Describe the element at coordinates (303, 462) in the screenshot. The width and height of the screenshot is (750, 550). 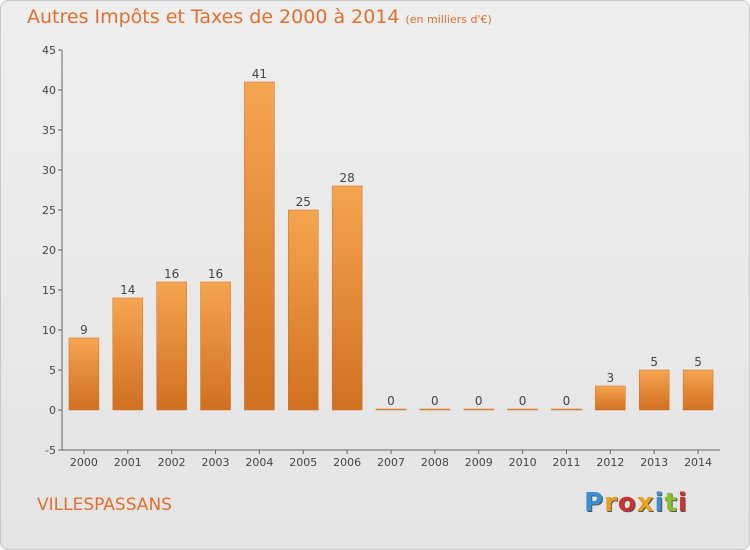
I see `x-tick-label: 2005` at that location.